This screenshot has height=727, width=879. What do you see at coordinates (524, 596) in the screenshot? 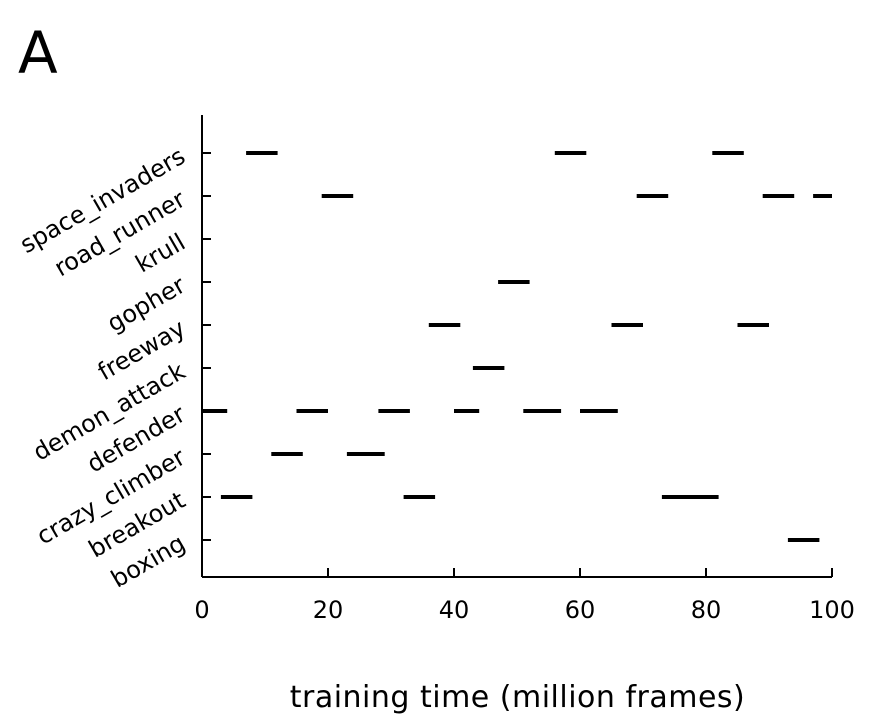
I see `x-ticks: 0 20 40 60 80 100` at bounding box center [524, 596].